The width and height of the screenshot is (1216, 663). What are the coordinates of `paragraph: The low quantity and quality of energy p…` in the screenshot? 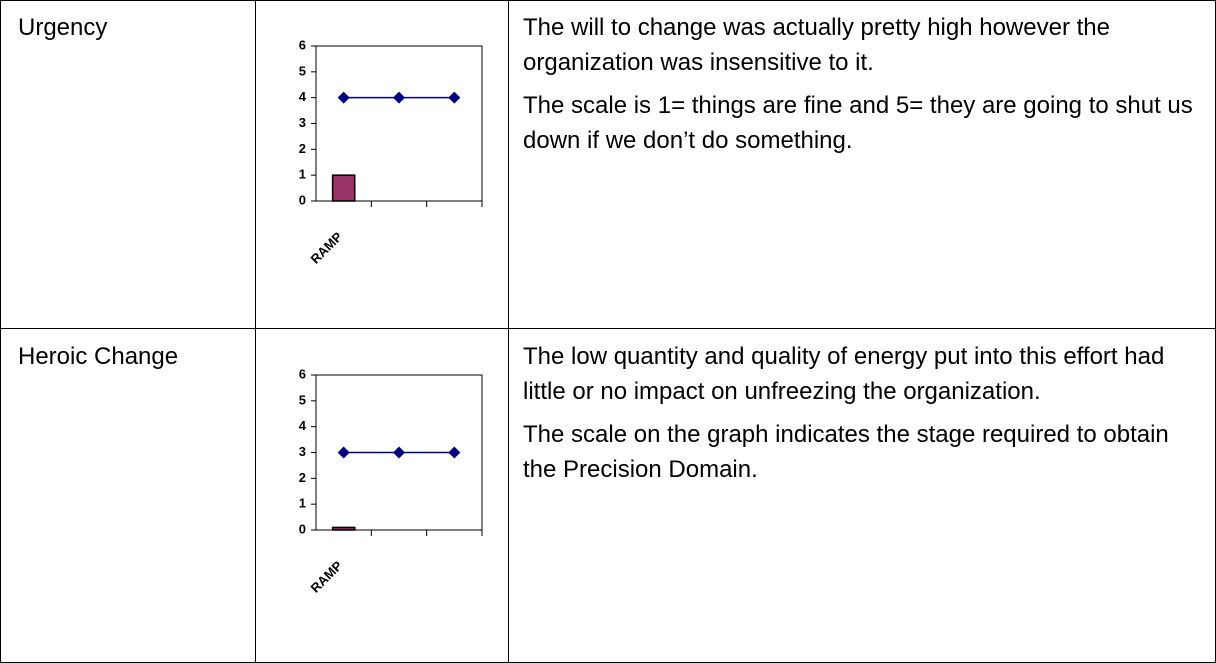 It's located at (844, 374).